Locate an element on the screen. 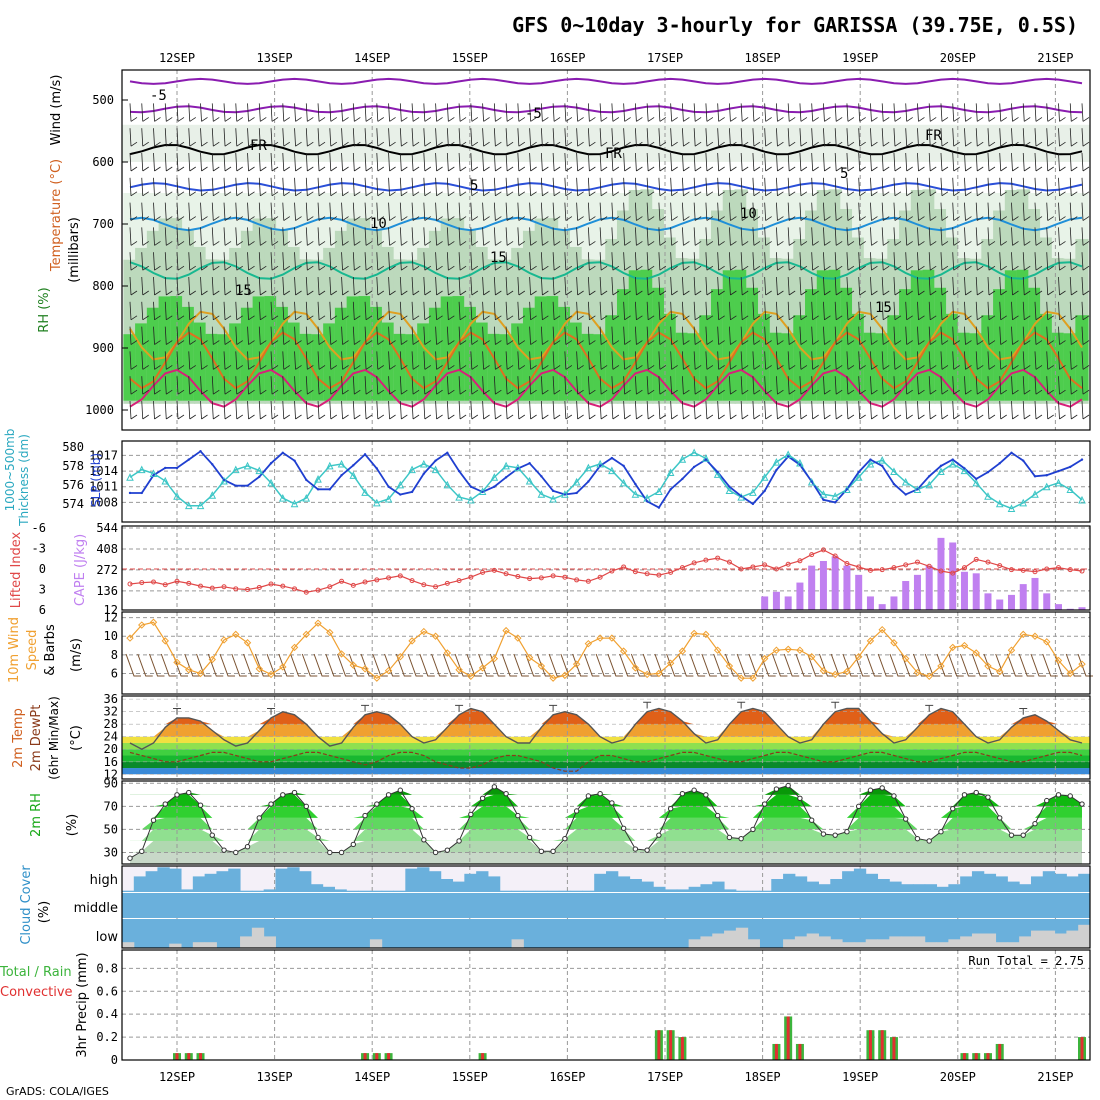 This screenshot has width=1100, height=1100. ytick-pressure: 1000 is located at coordinates (99, 410).